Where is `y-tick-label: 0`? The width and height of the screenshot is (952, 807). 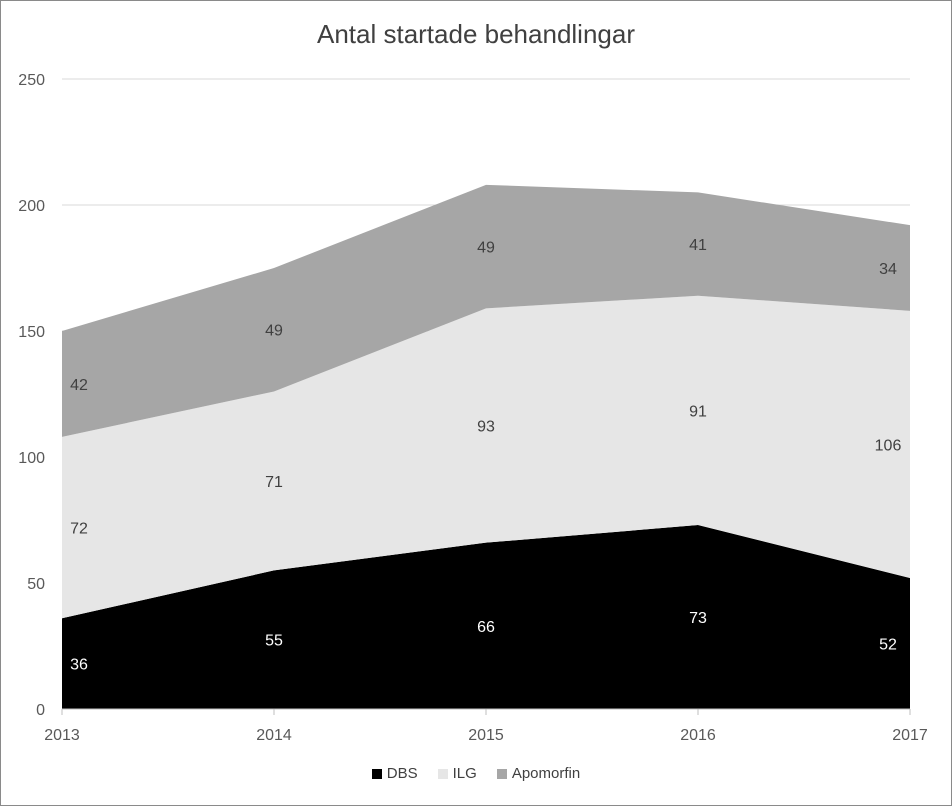
y-tick-label: 0 is located at coordinates (40, 710).